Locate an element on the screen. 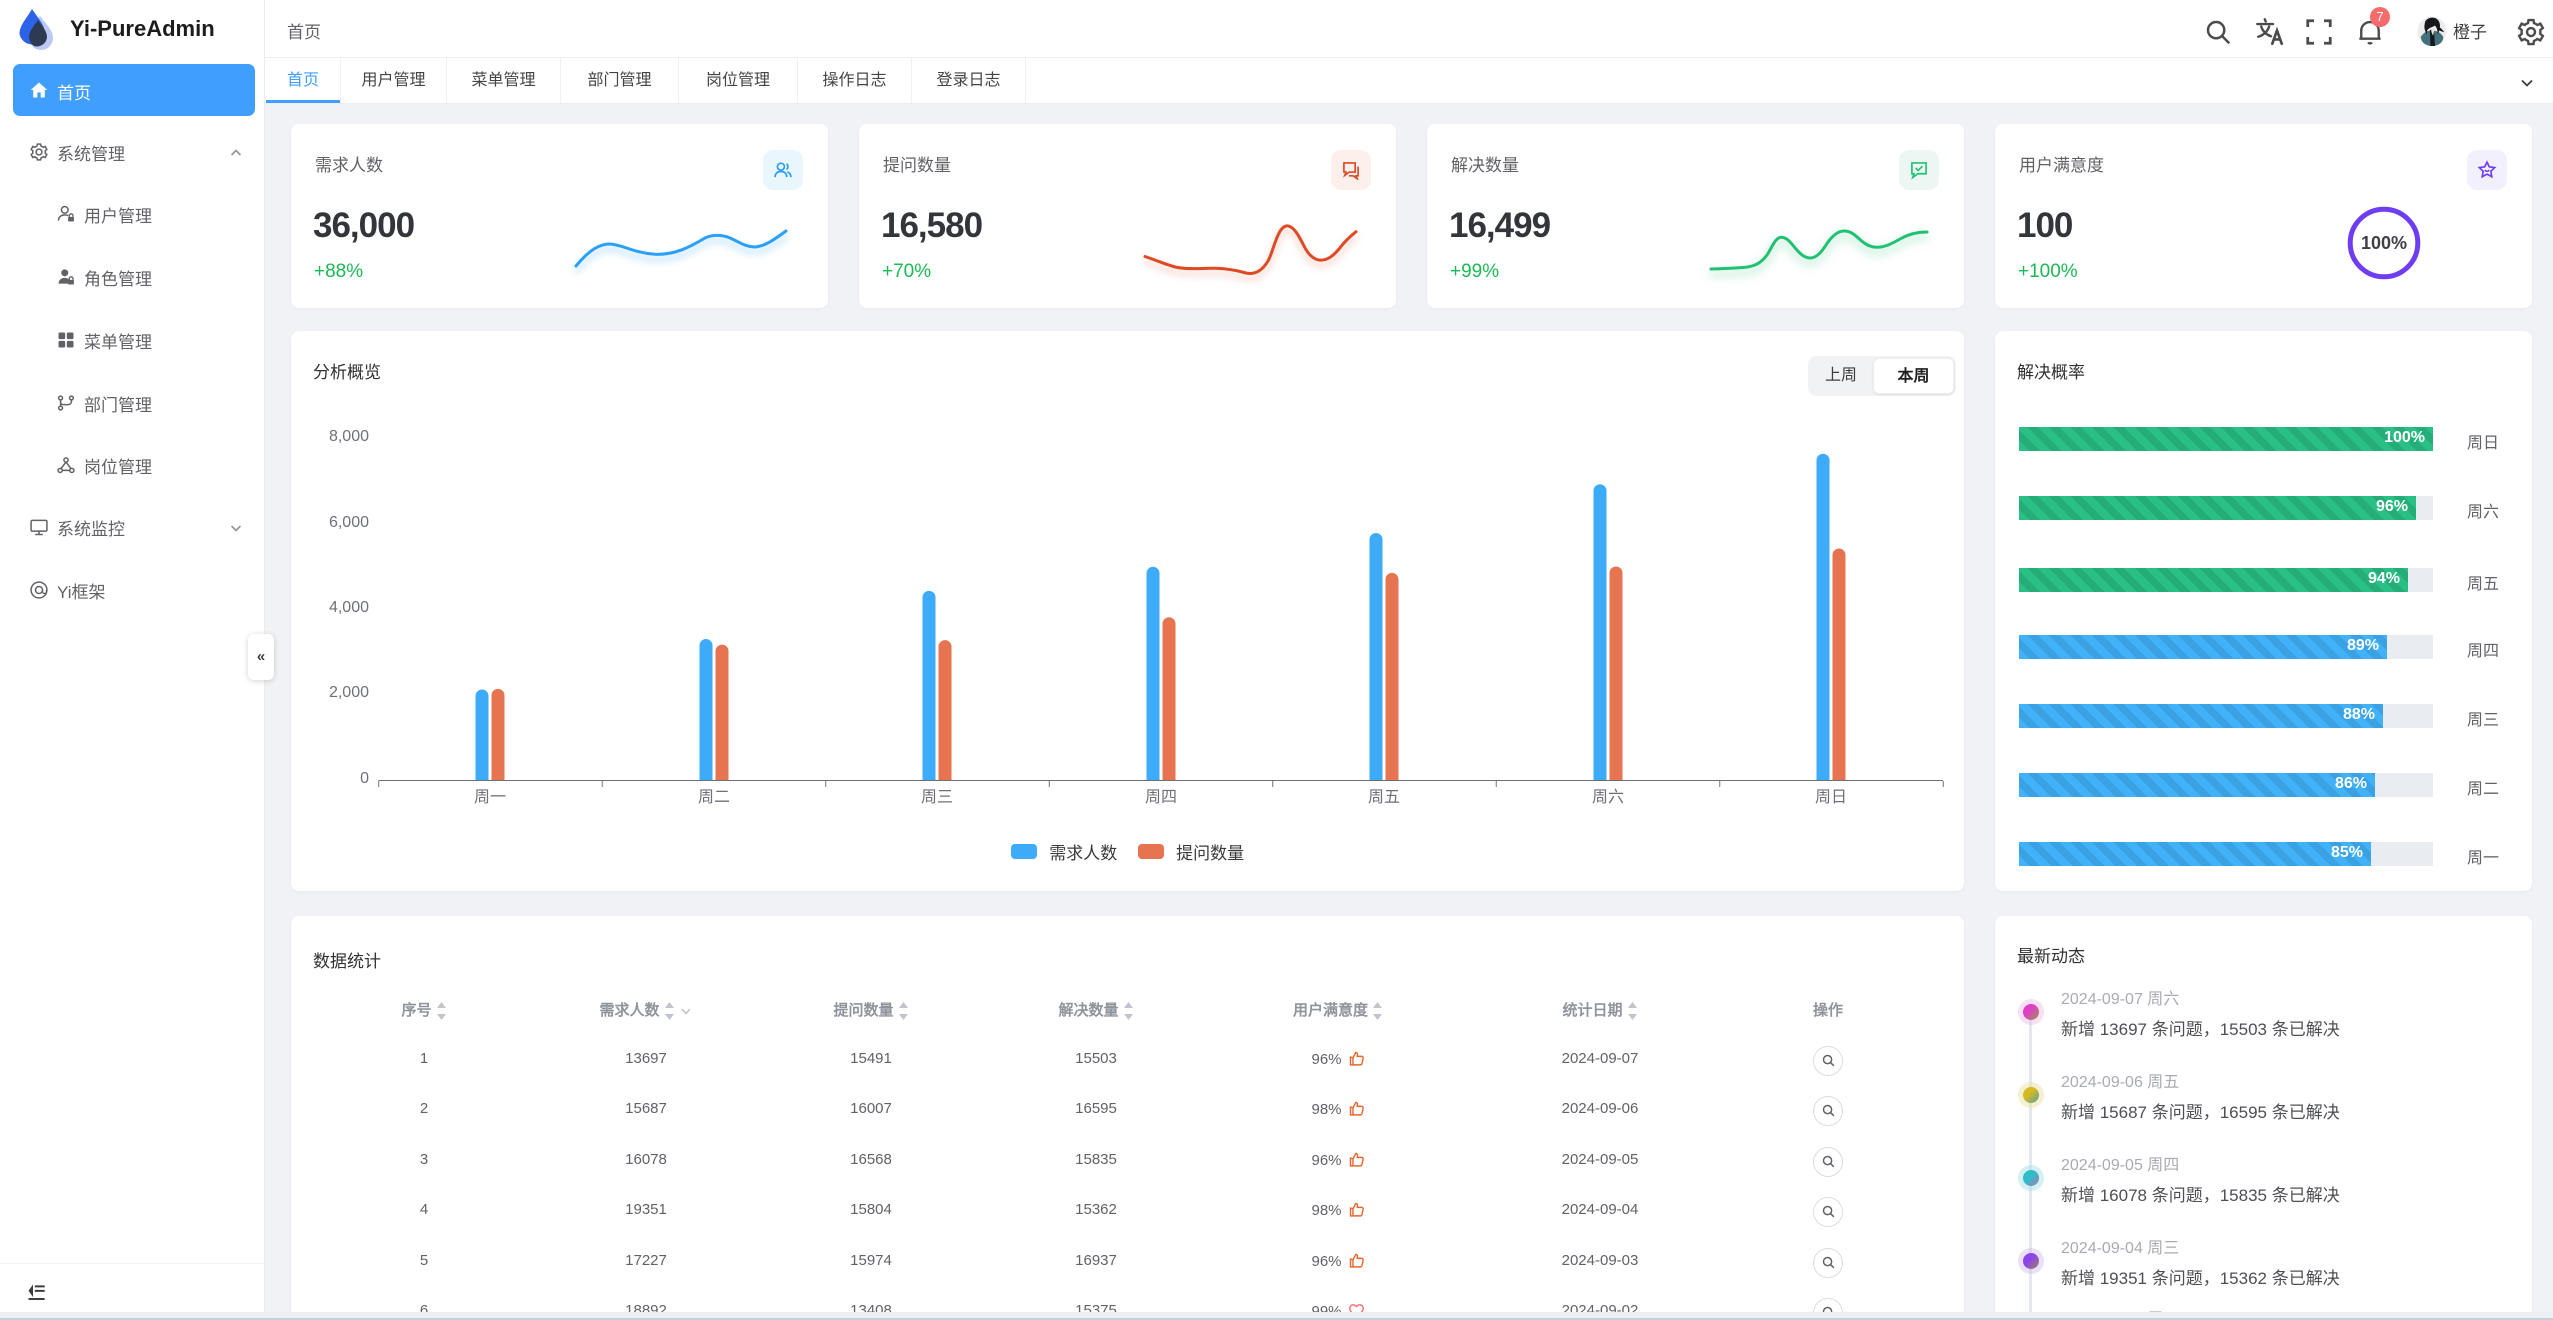 The image size is (2553, 1320). svg-text: 周一 is located at coordinates (490, 797).